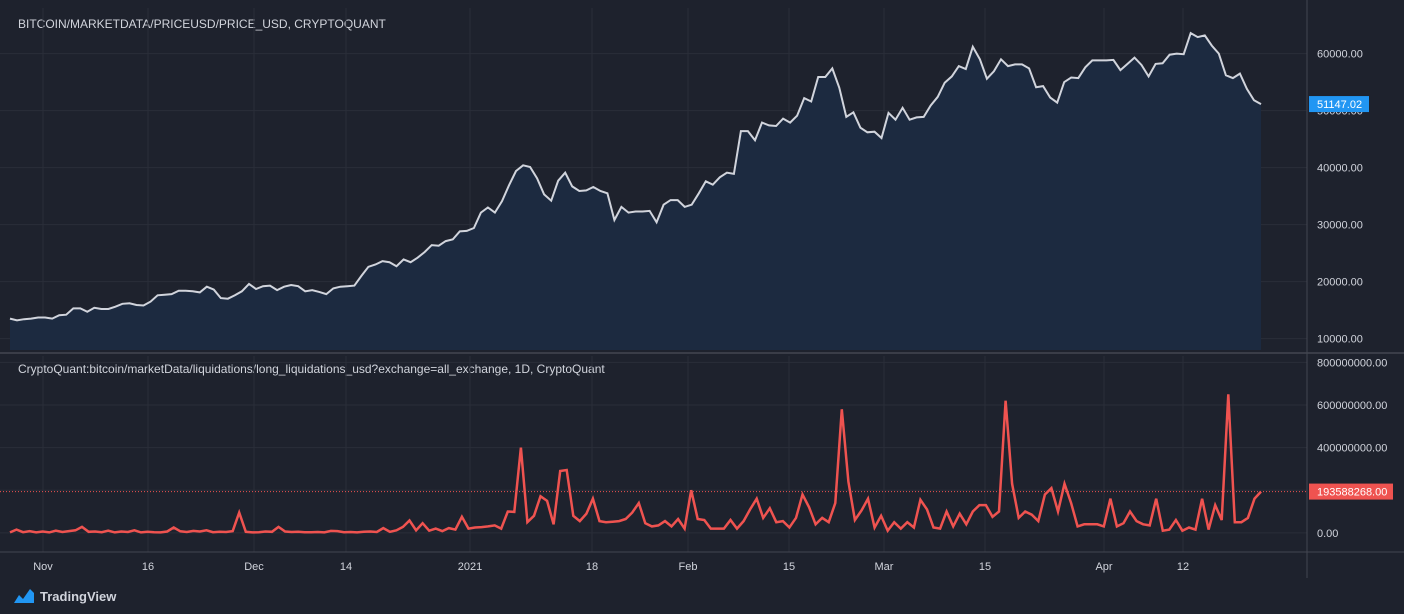 This screenshot has height=614, width=1404. What do you see at coordinates (1352, 406) in the screenshot?
I see `liq-y-tick-label: 600000000.00` at bounding box center [1352, 406].